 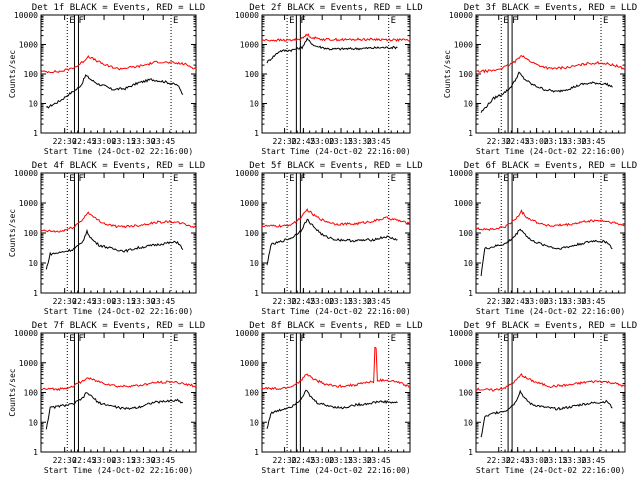 What do you see at coordinates (118, 326) in the screenshot?
I see `plot-title: Det 7f BLACK = Events, RED = LLD` at bounding box center [118, 326].